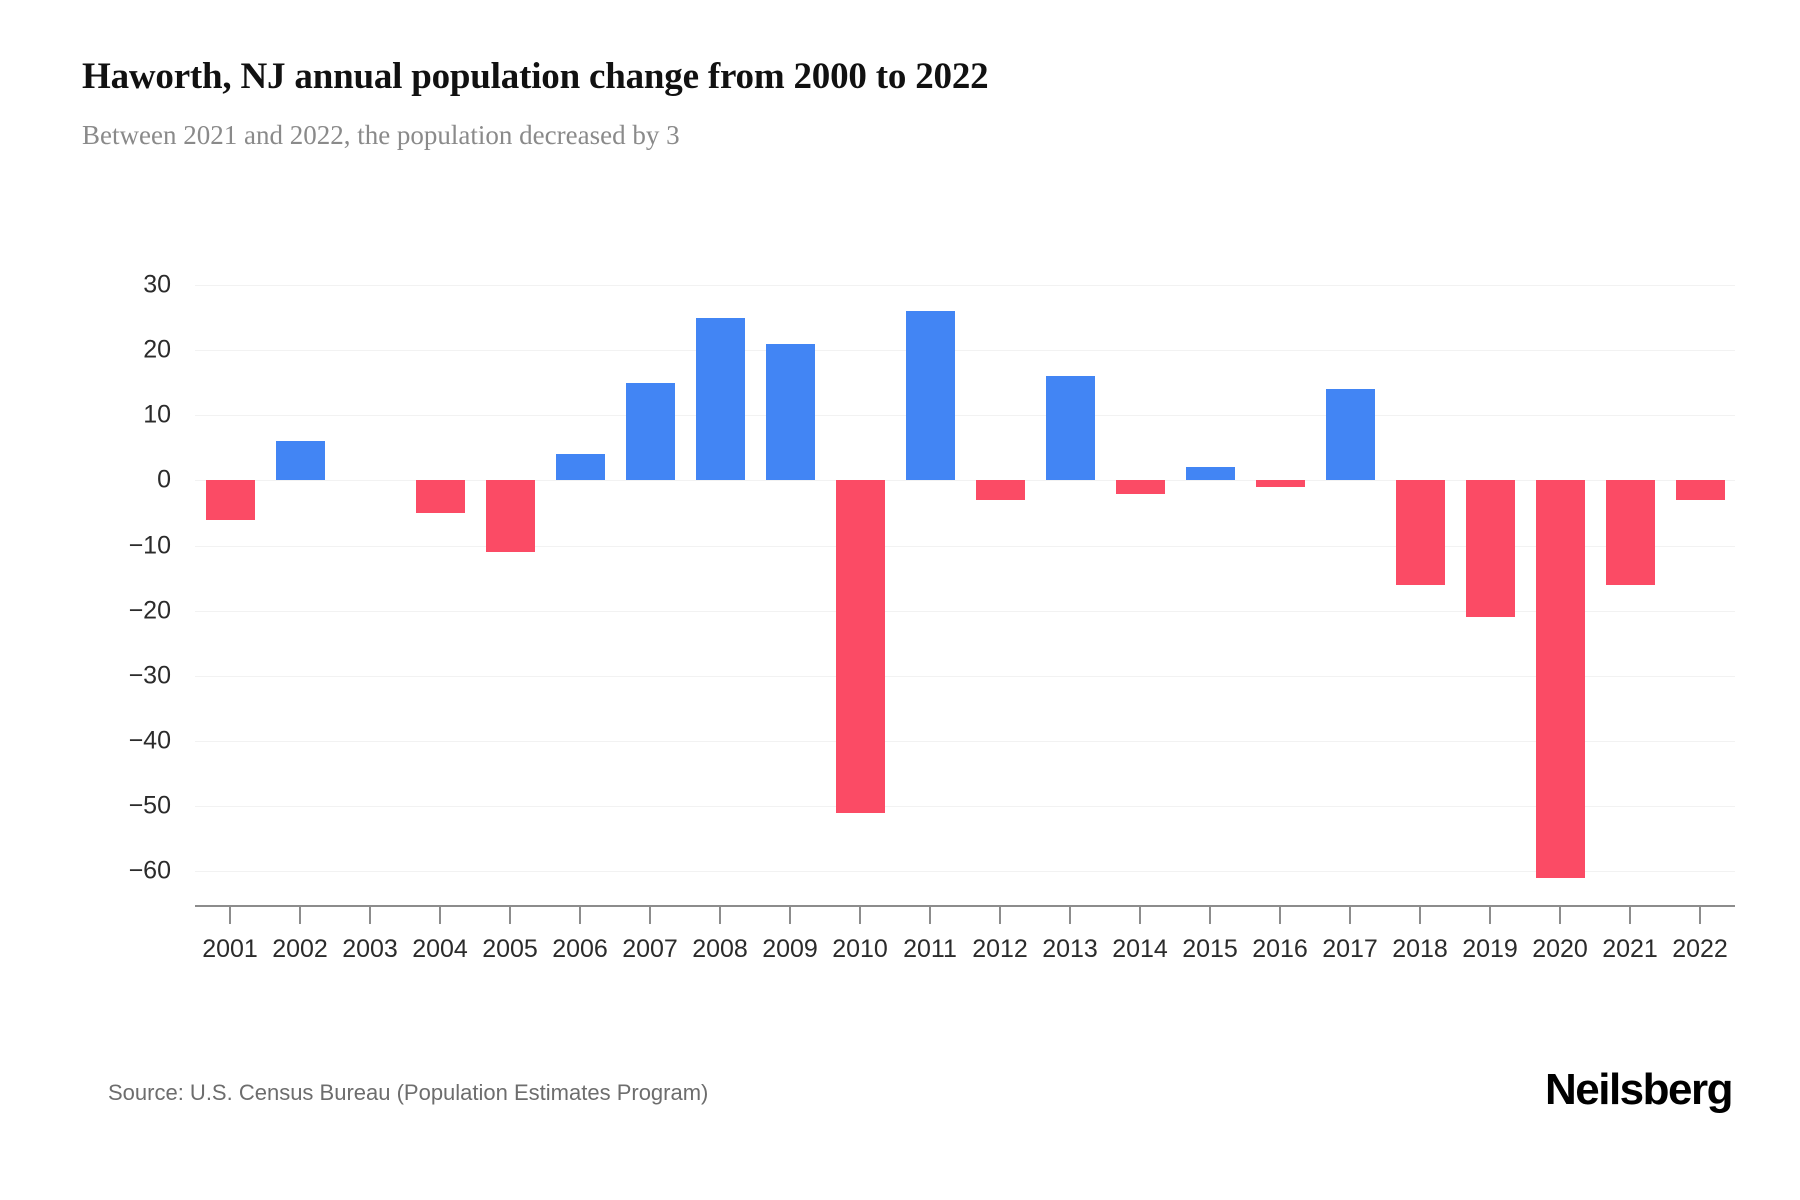 This screenshot has width=1800, height=1200. What do you see at coordinates (300, 949) in the screenshot?
I see `x-axis-tick-label: 2002` at bounding box center [300, 949].